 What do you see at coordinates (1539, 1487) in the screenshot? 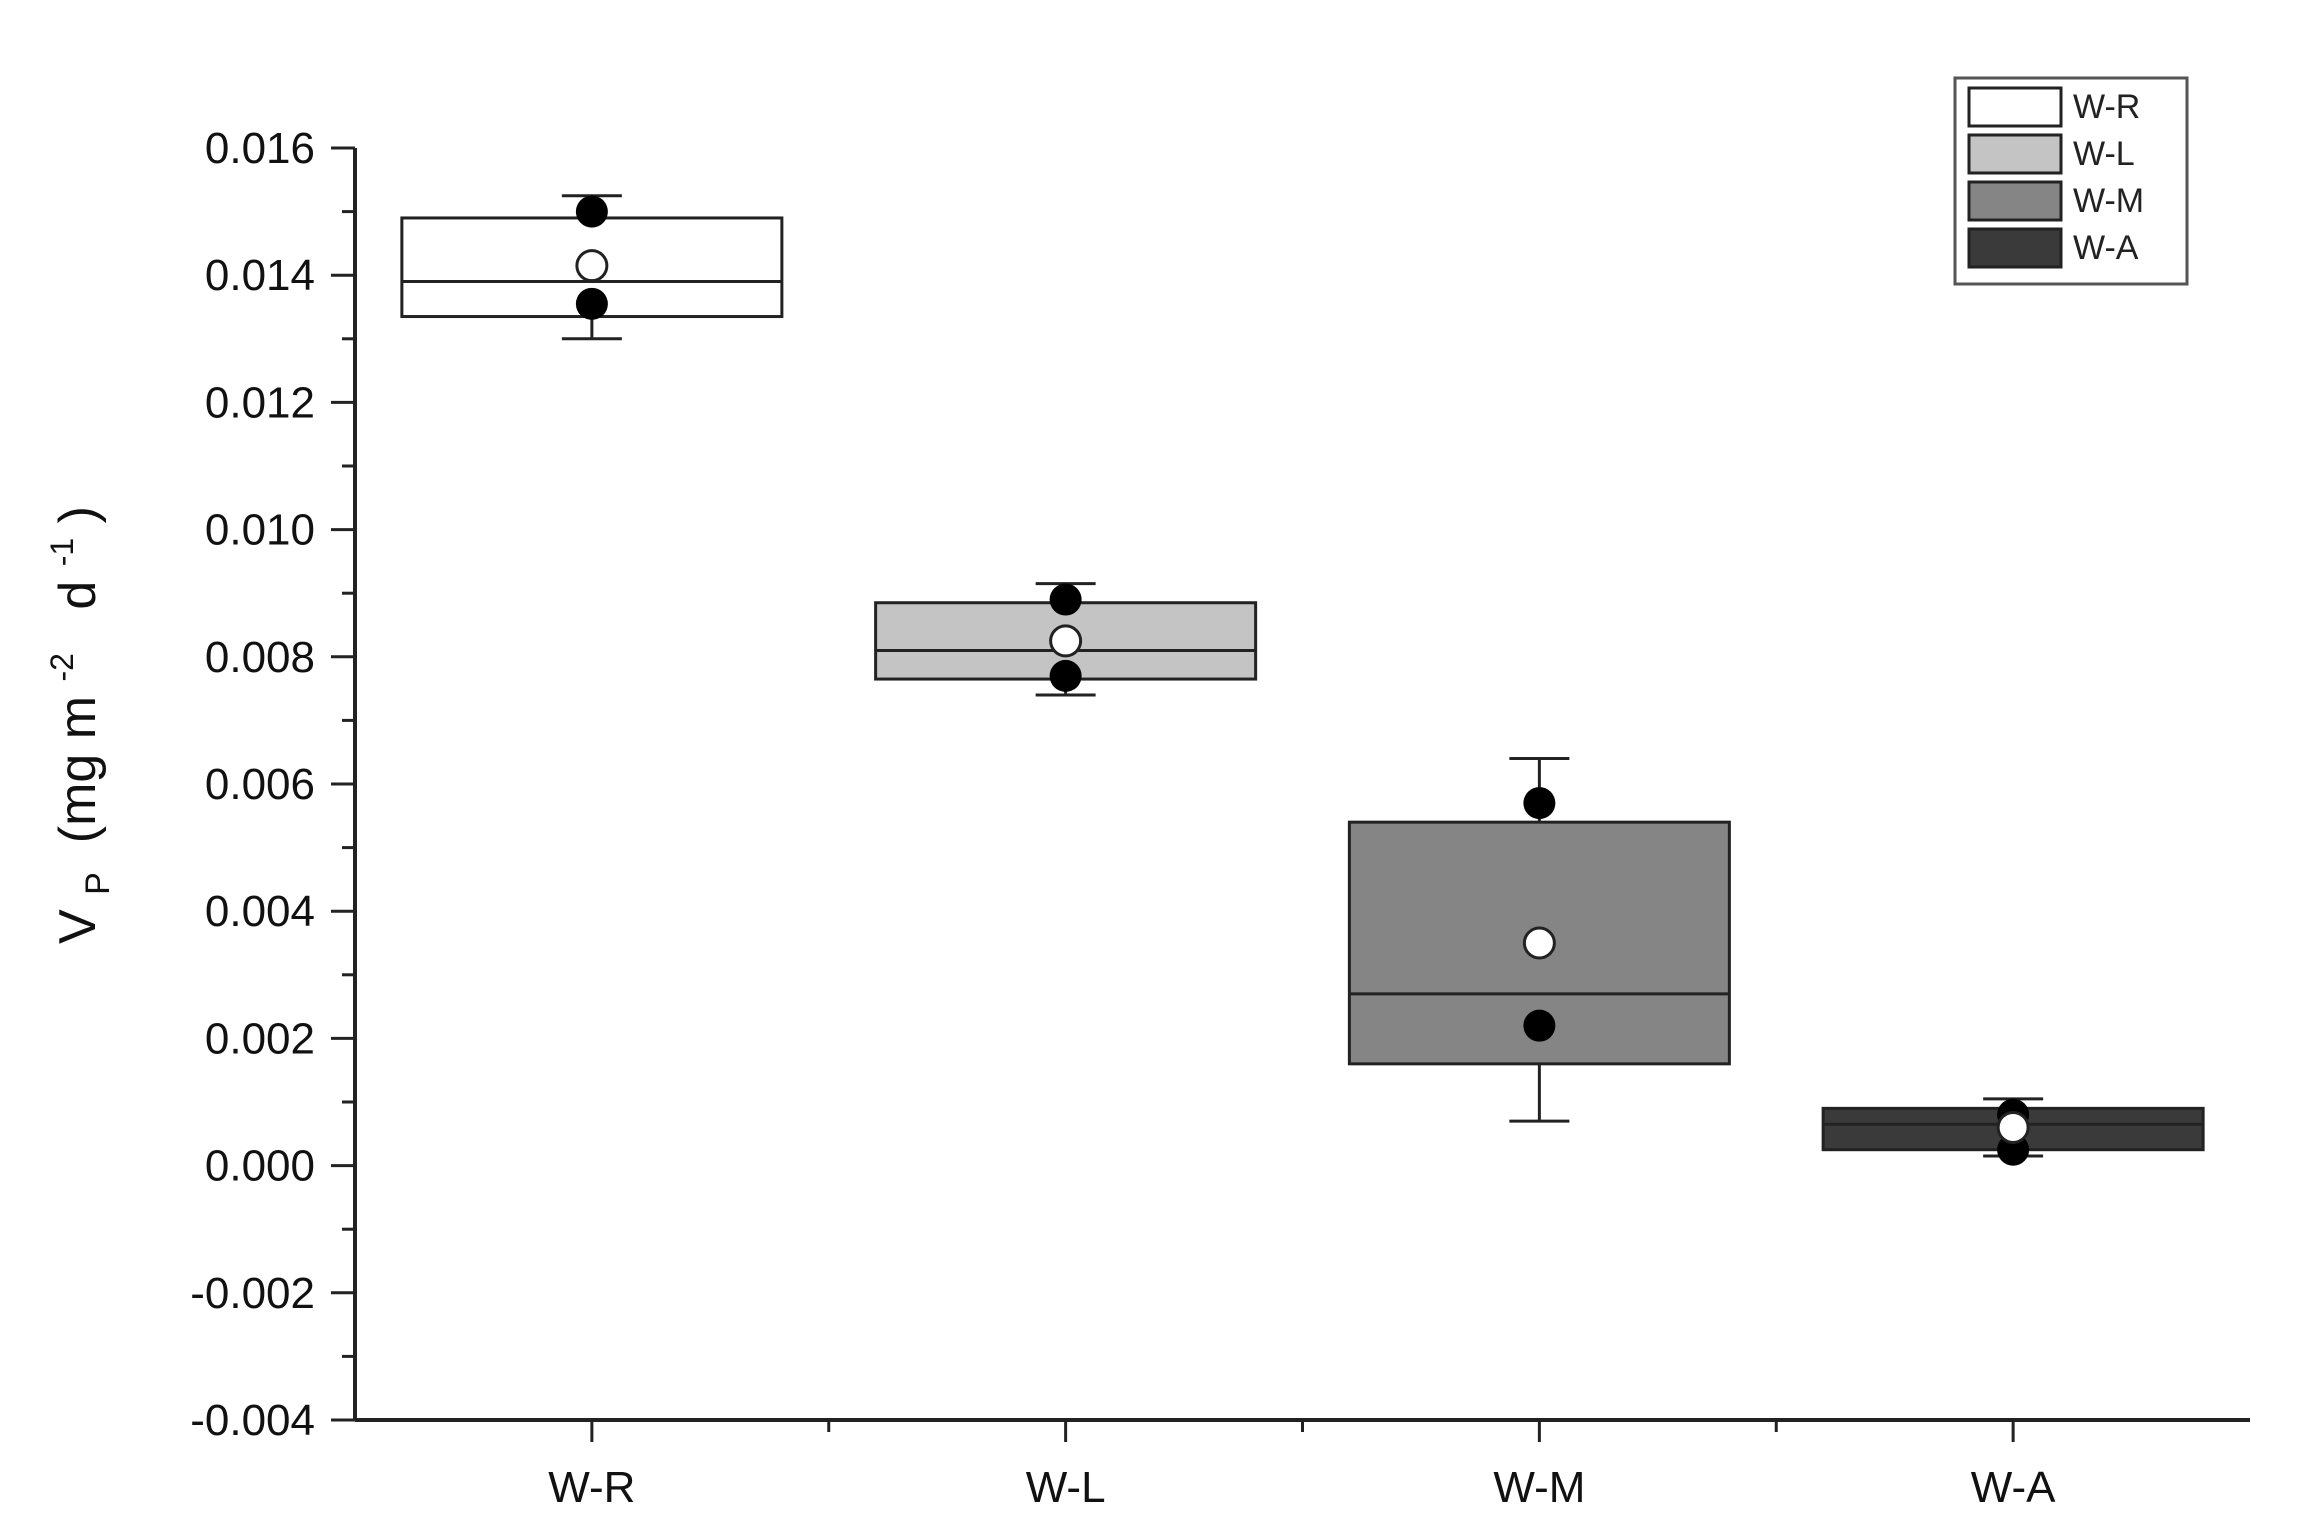
I see `x-tick-label: W-M` at bounding box center [1539, 1487].